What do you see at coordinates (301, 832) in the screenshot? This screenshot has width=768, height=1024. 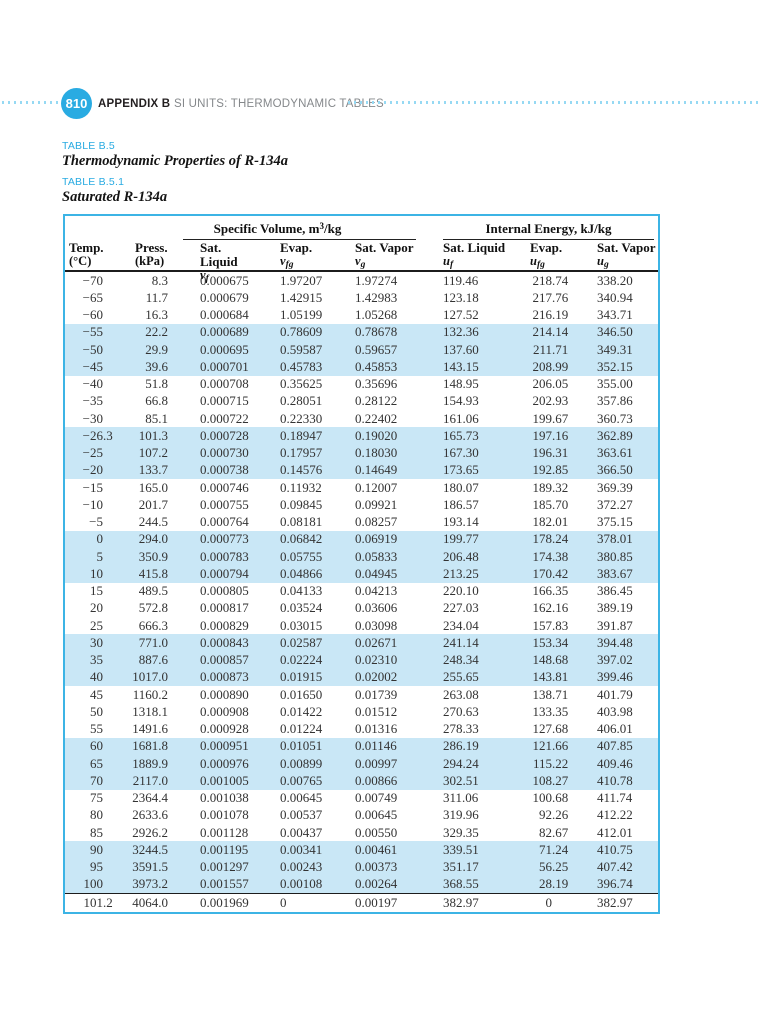 I see `table-cell: 0.00437` at bounding box center [301, 832].